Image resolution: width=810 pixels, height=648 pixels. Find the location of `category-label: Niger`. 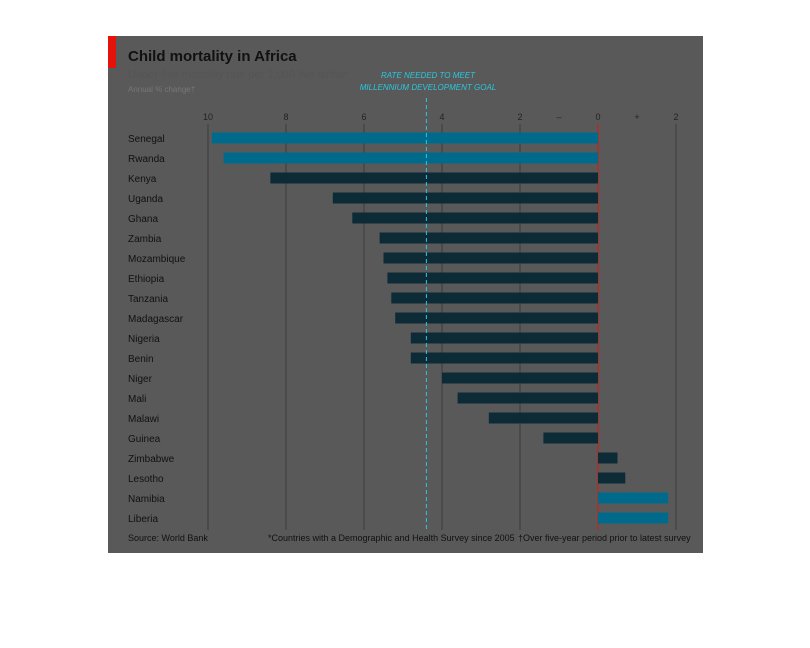

category-label: Niger is located at coordinates (140, 379).